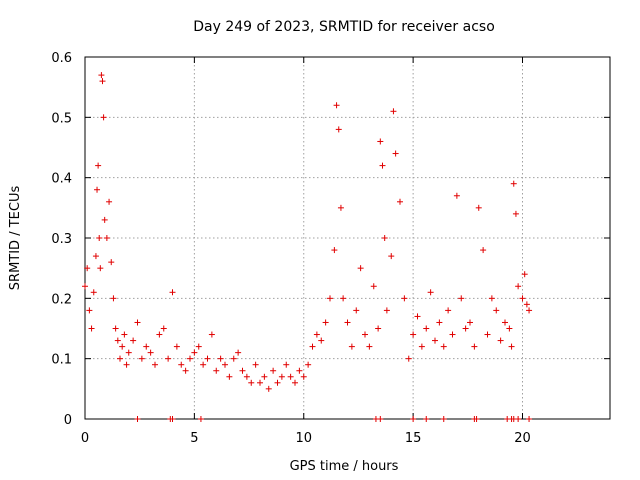 This screenshot has height=480, width=640. Describe the element at coordinates (61, 179) in the screenshot. I see `y-tick-label: 0.4` at that location.